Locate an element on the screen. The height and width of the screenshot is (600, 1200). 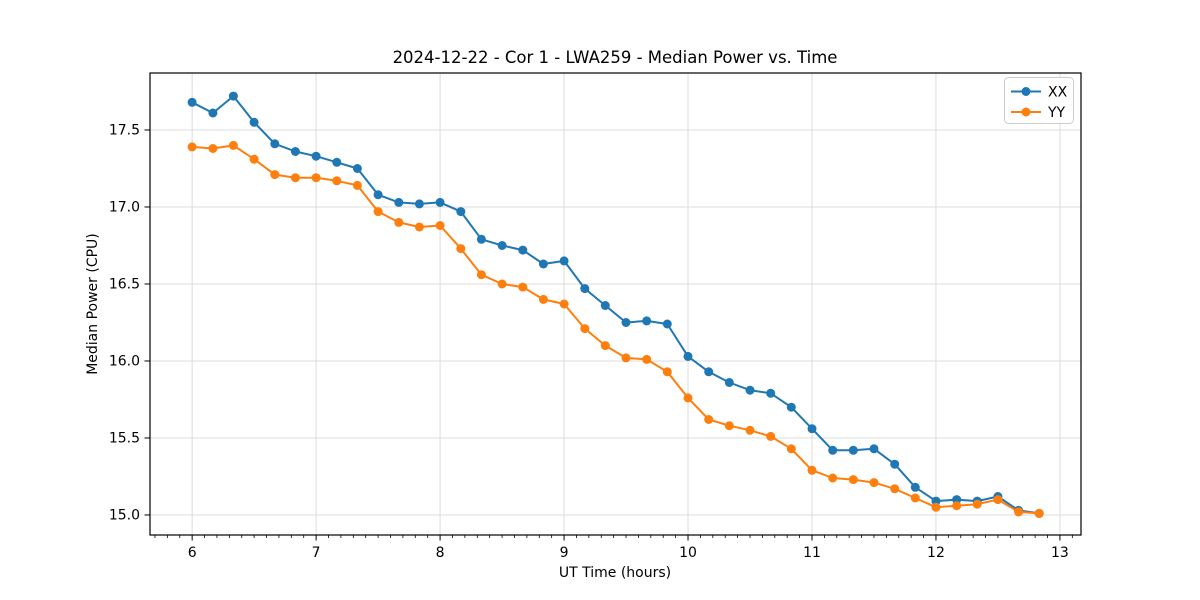
y-tick-label: 15.0 is located at coordinates (124, 515).